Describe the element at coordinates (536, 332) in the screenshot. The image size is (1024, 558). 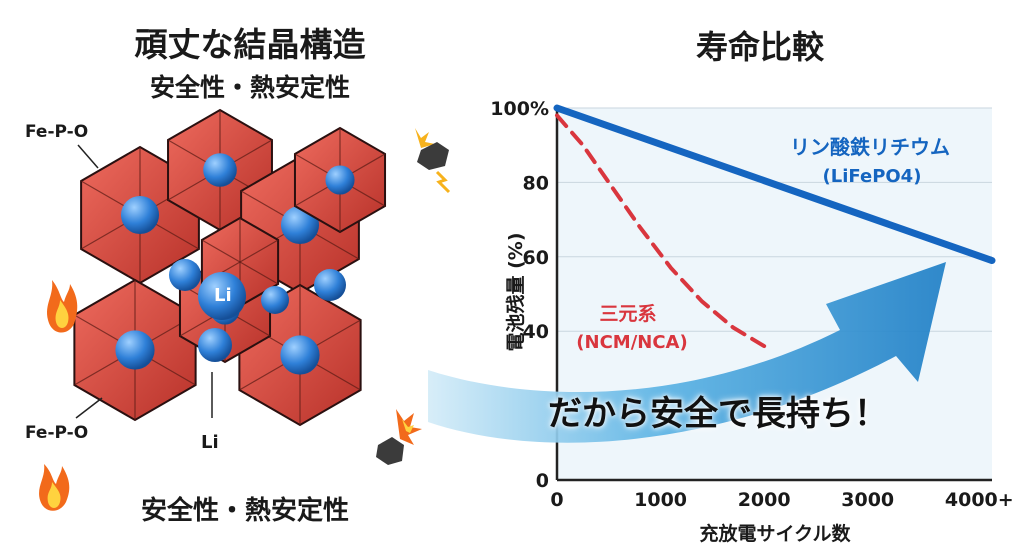
I see `y-tick-label: 40` at that location.